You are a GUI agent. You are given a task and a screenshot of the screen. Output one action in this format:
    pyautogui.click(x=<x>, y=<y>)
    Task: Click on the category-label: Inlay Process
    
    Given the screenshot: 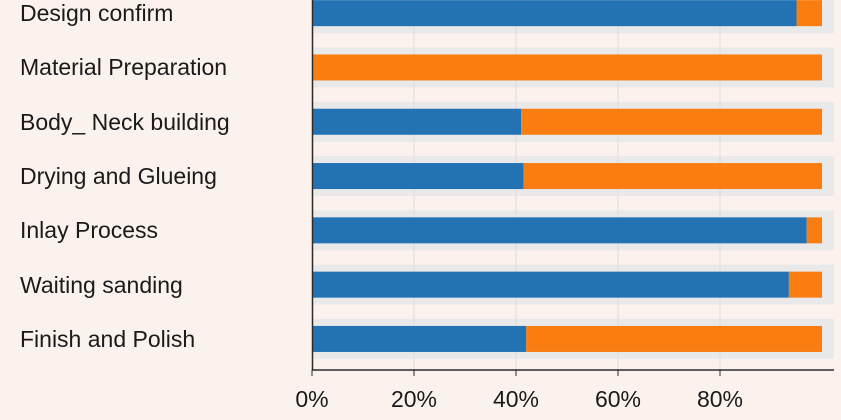 What is the action you would take?
    pyautogui.click(x=89, y=230)
    